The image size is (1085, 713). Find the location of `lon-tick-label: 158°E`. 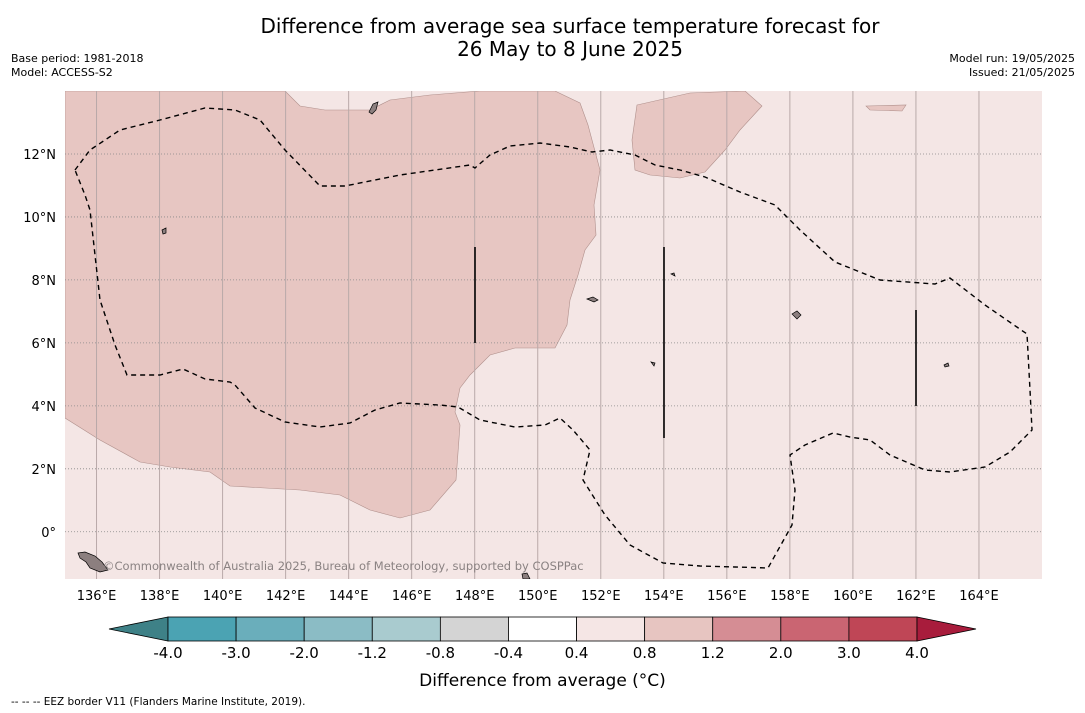

lon-tick-label: 158°E is located at coordinates (790, 596).